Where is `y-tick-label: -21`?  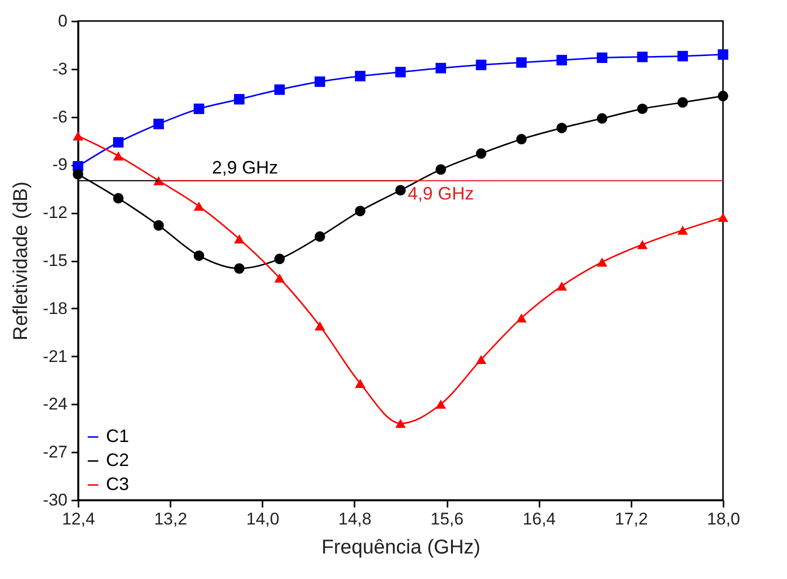
y-tick-label: -21 is located at coordinates (55, 356).